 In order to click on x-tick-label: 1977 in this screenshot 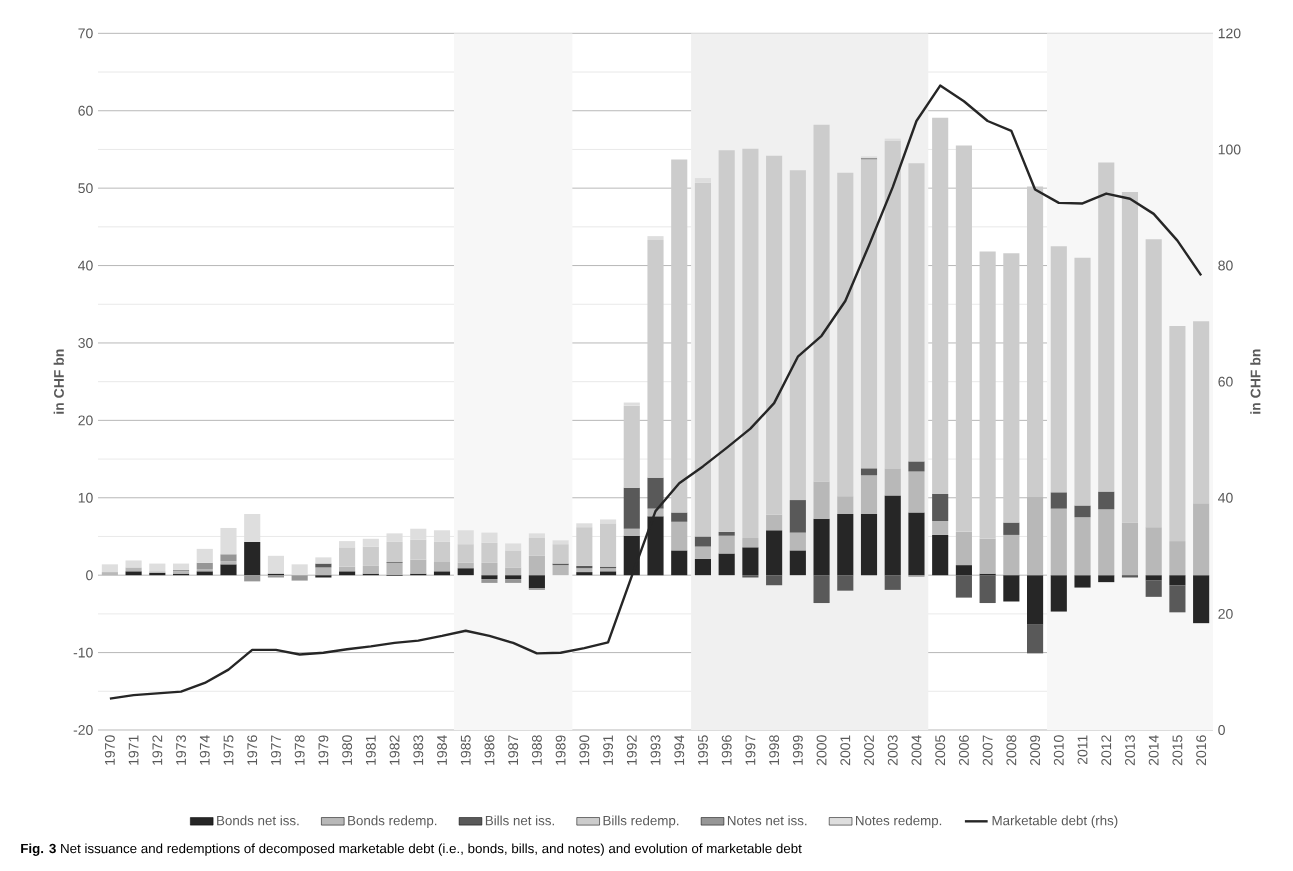, I will do `click(275, 750)`.